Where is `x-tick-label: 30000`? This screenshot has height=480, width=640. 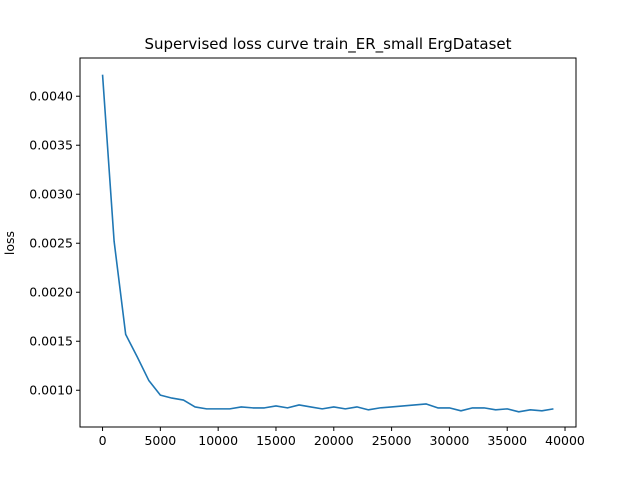
x-tick-label: 30000 is located at coordinates (450, 440).